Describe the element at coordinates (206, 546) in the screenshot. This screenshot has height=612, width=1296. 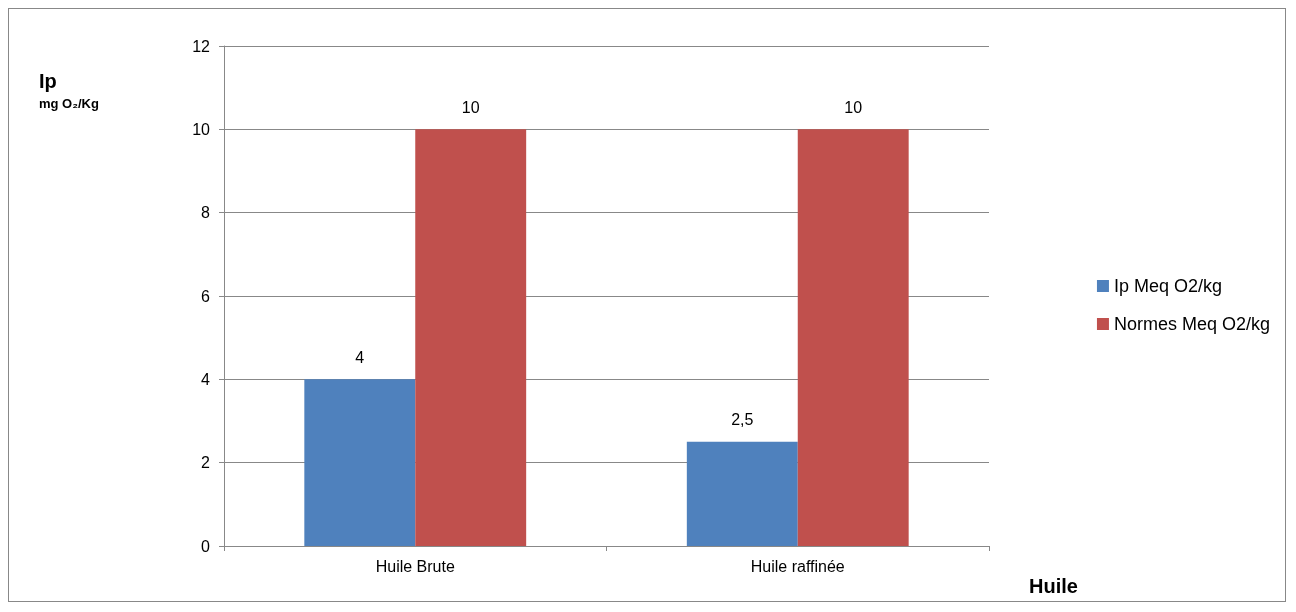
I see `y-tick-label: 0` at that location.